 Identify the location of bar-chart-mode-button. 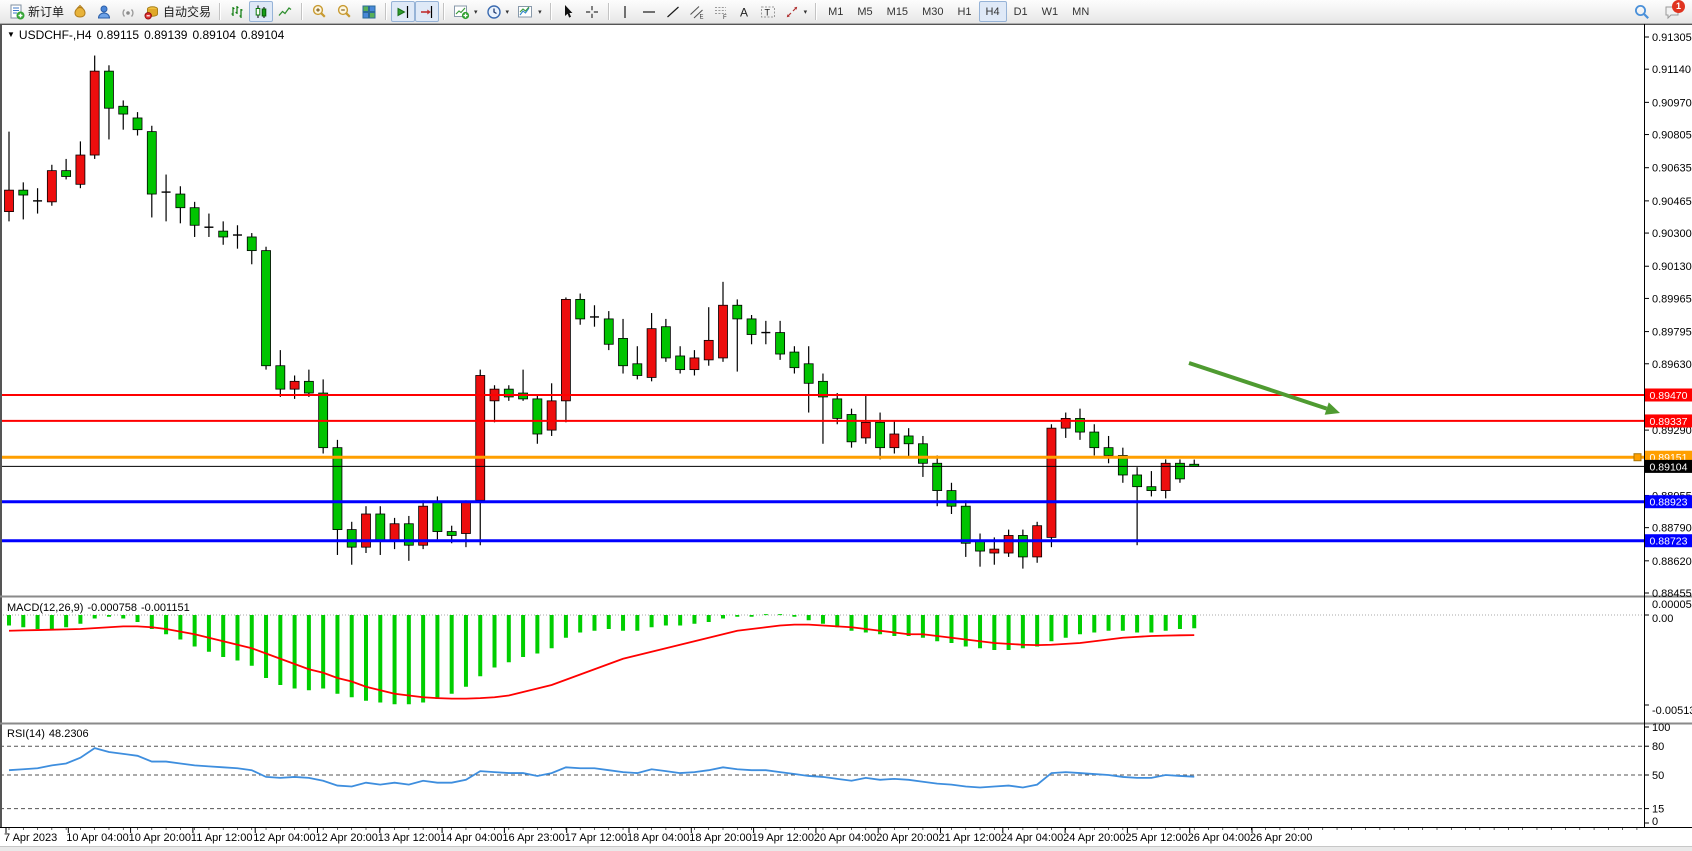
(237, 11).